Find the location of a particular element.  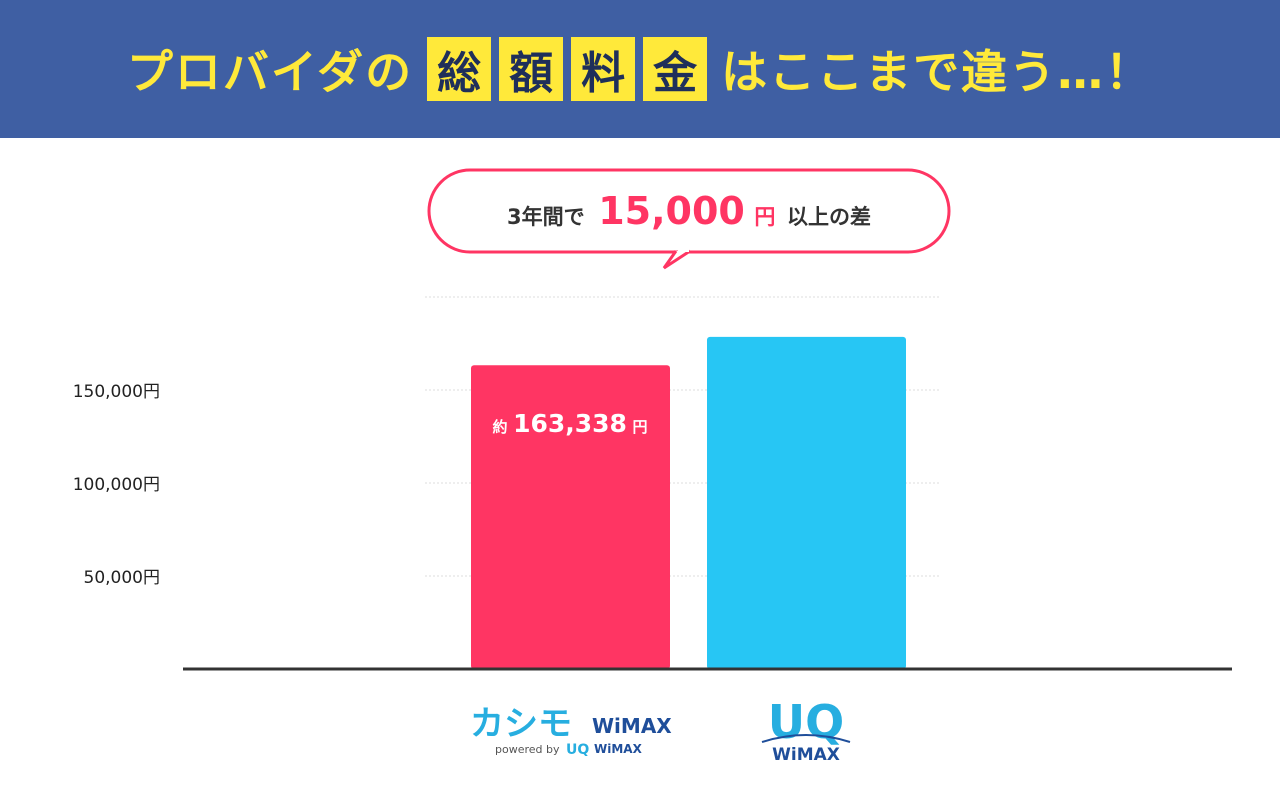

y-axis-ticks: 50,000円 100,000円 150,000円 is located at coordinates (116, 485).